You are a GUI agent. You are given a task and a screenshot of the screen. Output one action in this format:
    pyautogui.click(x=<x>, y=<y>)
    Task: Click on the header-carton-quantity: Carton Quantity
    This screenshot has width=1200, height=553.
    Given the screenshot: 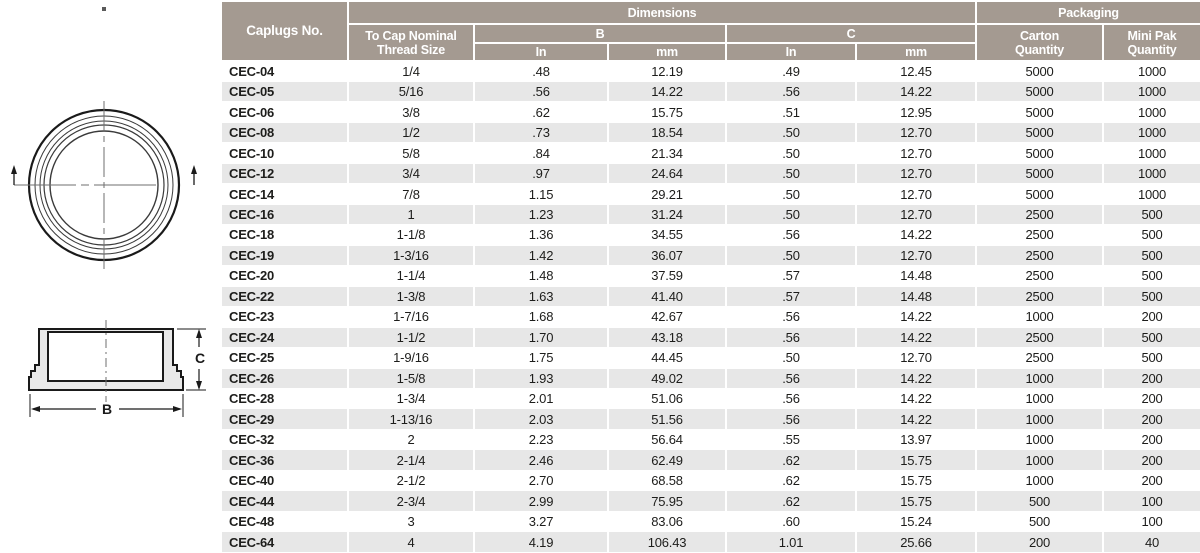 What is the action you would take?
    pyautogui.click(x=1039, y=42)
    